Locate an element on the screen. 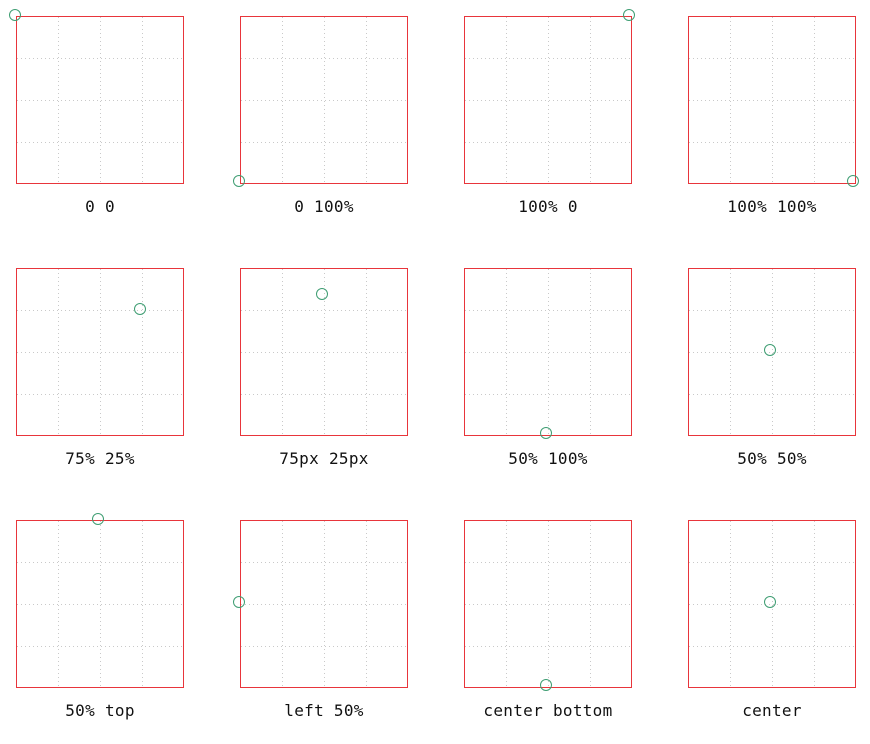  position-label: 0 100% is located at coordinates (324, 206).